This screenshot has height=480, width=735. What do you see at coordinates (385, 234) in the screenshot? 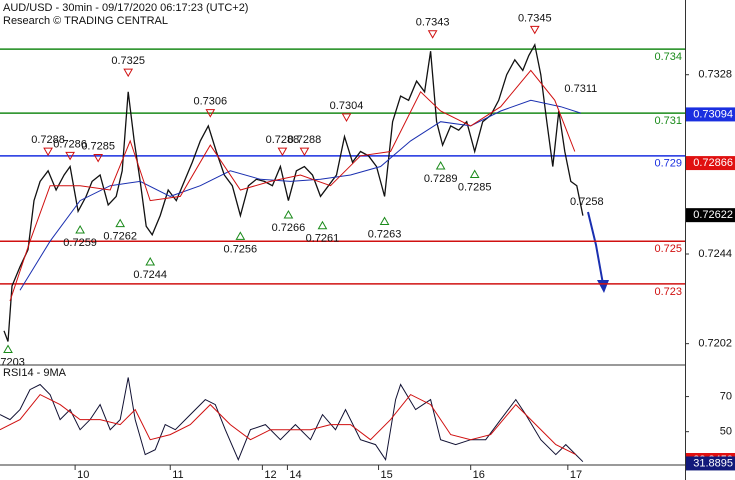
I see `trough-label: 0.7263` at bounding box center [385, 234].